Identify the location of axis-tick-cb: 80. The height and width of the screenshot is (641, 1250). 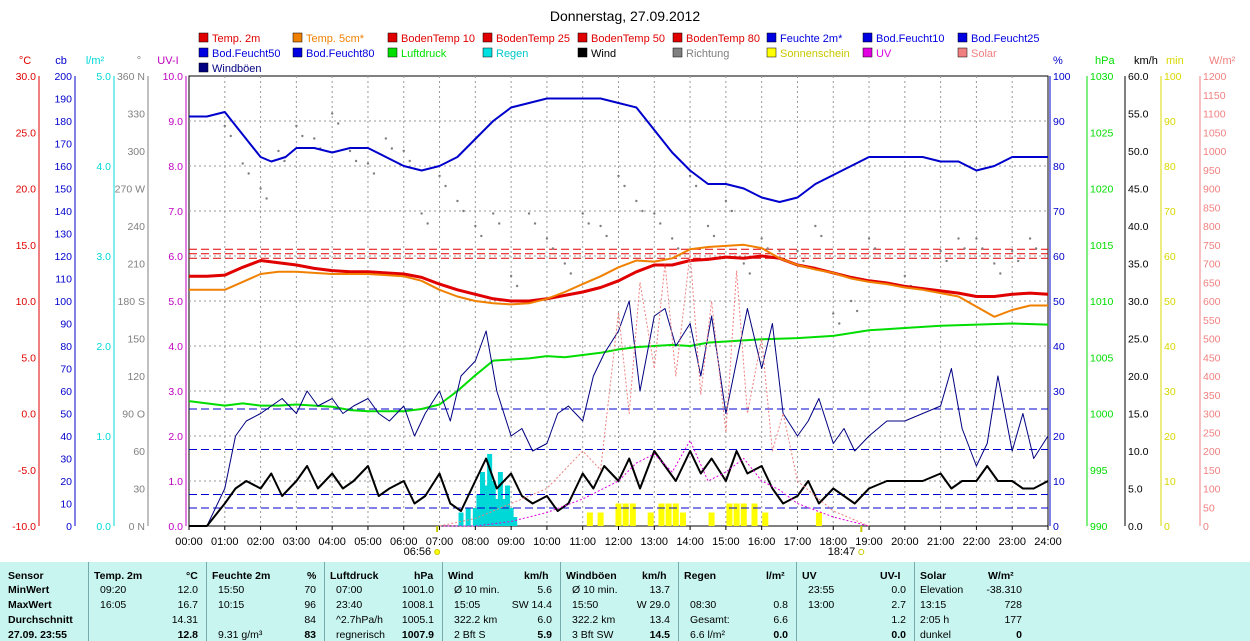
(66, 347).